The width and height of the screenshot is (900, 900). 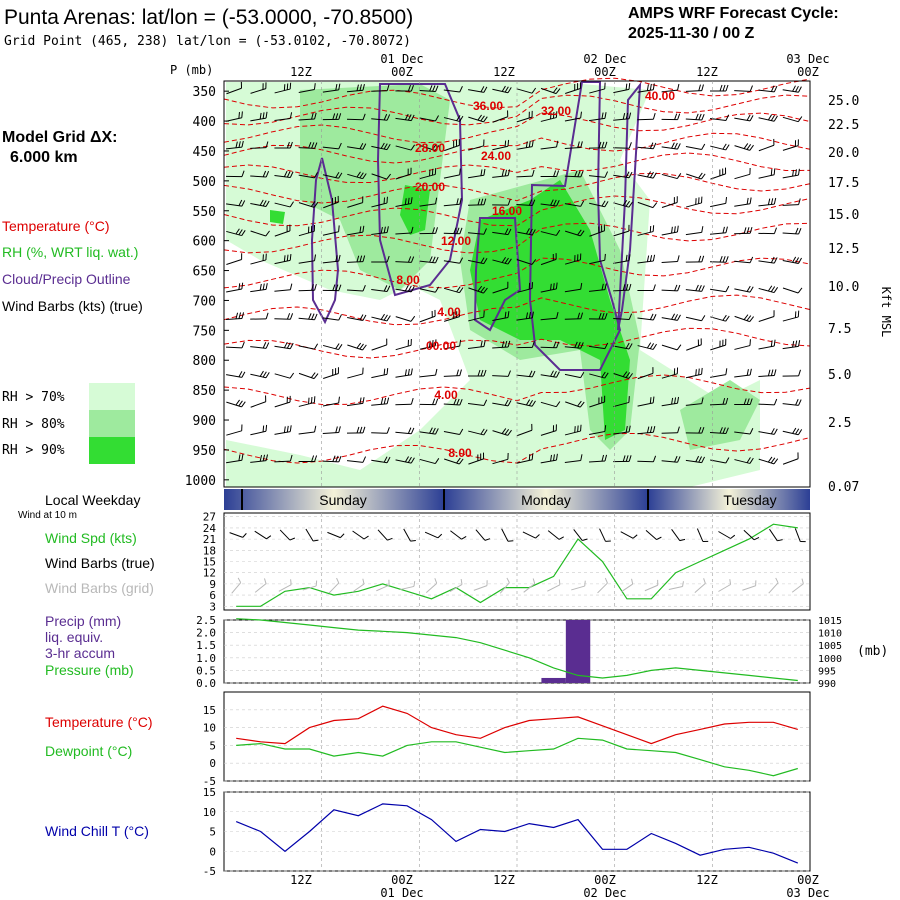 I want to click on day-segment-monday, so click(x=546, y=499).